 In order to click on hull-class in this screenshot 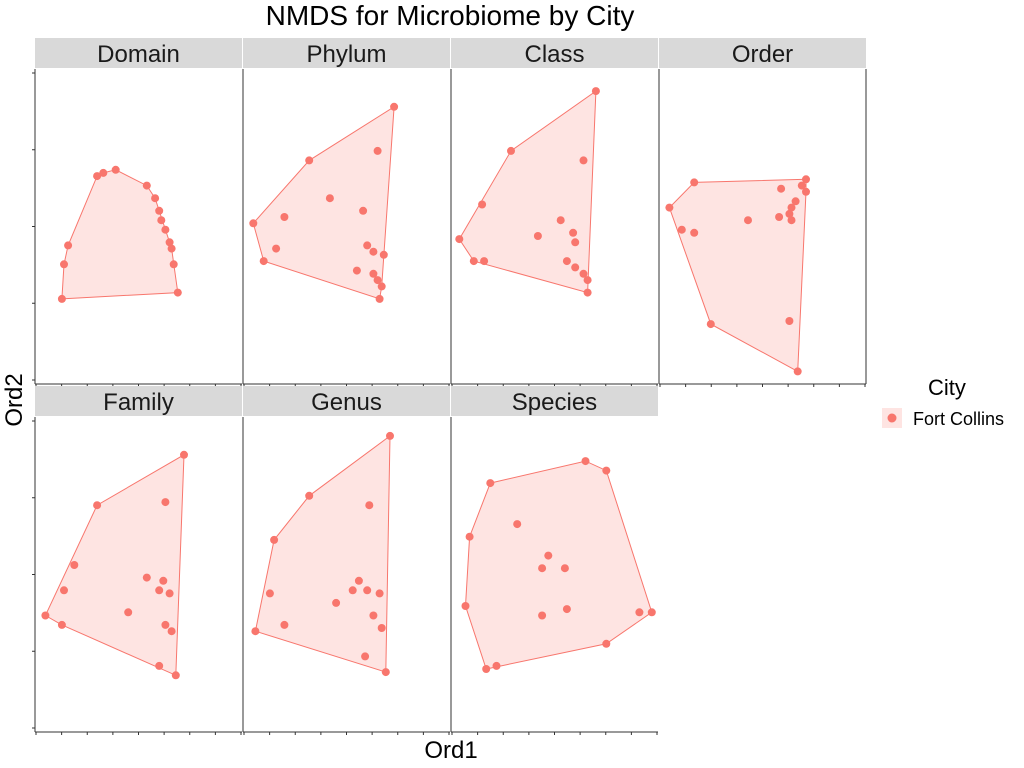, I will do `click(527, 192)`.